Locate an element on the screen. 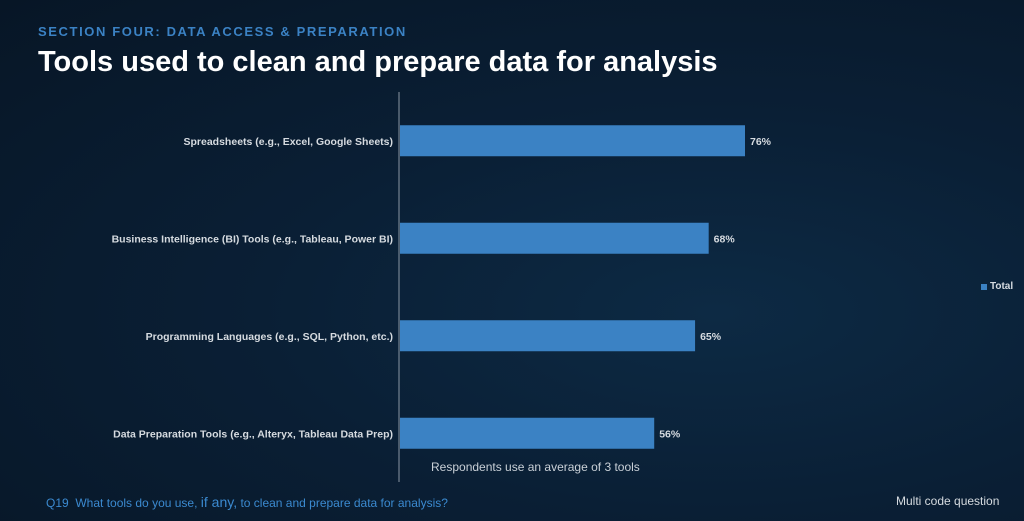 Image resolution: width=1024 pixels, height=521 pixels. section-label: SECTION FOUR: DATA ACCESS & PREPARATION is located at coordinates (222, 31).